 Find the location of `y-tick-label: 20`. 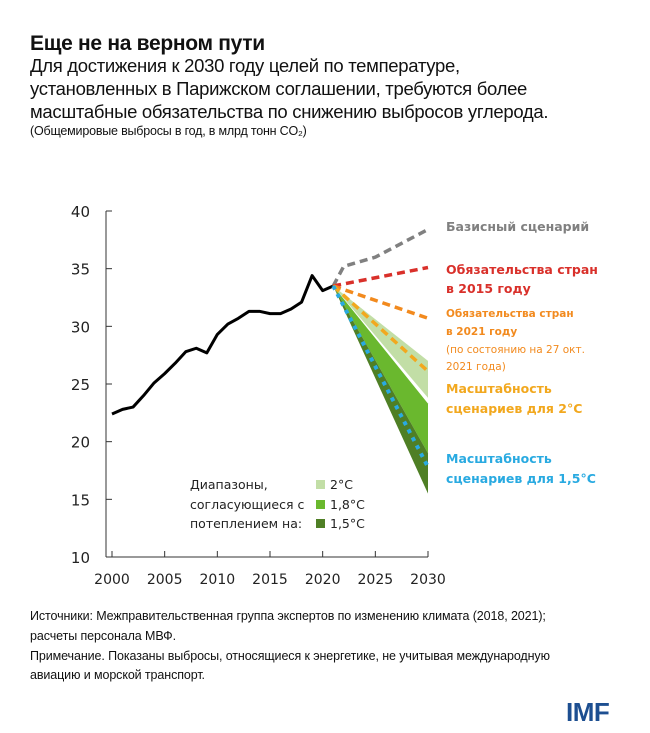

y-tick-label: 20 is located at coordinates (80, 443).